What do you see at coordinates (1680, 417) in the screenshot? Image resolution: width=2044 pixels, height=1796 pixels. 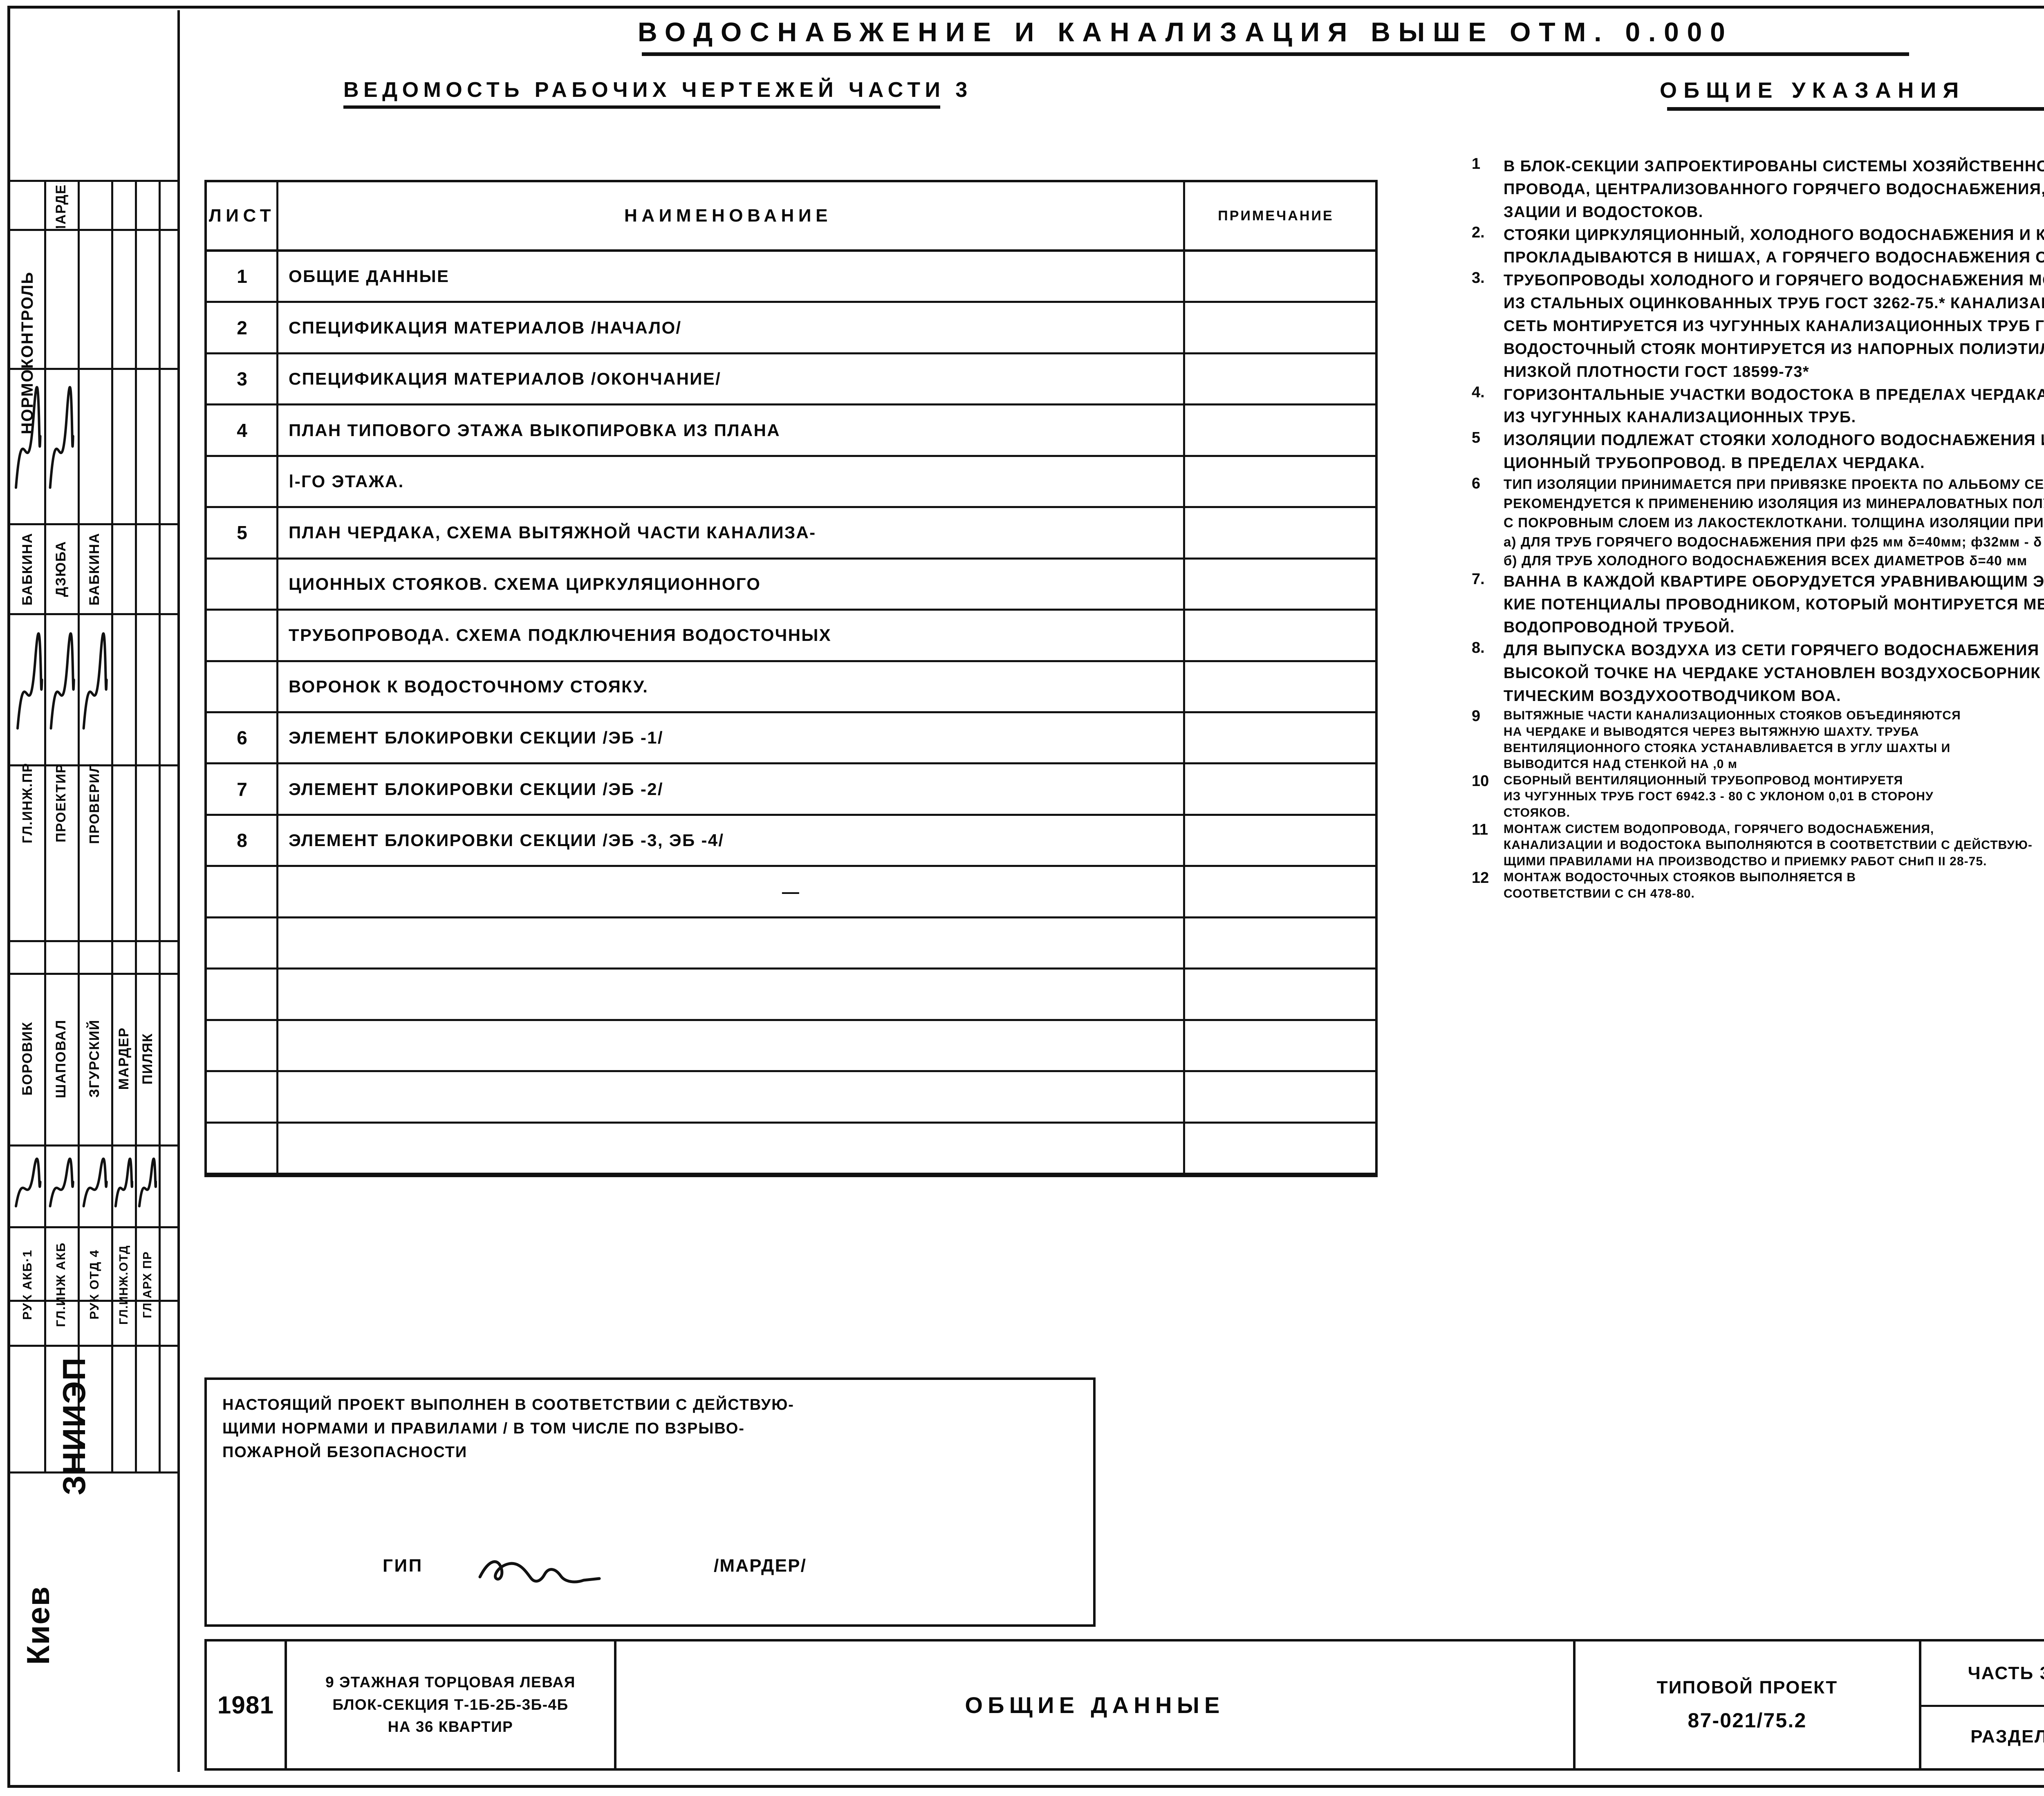 I see `general-note-line: ИЗ ЧУГУННЫХ КАНАЛИЗАЦИОННЫХ ТРУБ.` at bounding box center [1680, 417].